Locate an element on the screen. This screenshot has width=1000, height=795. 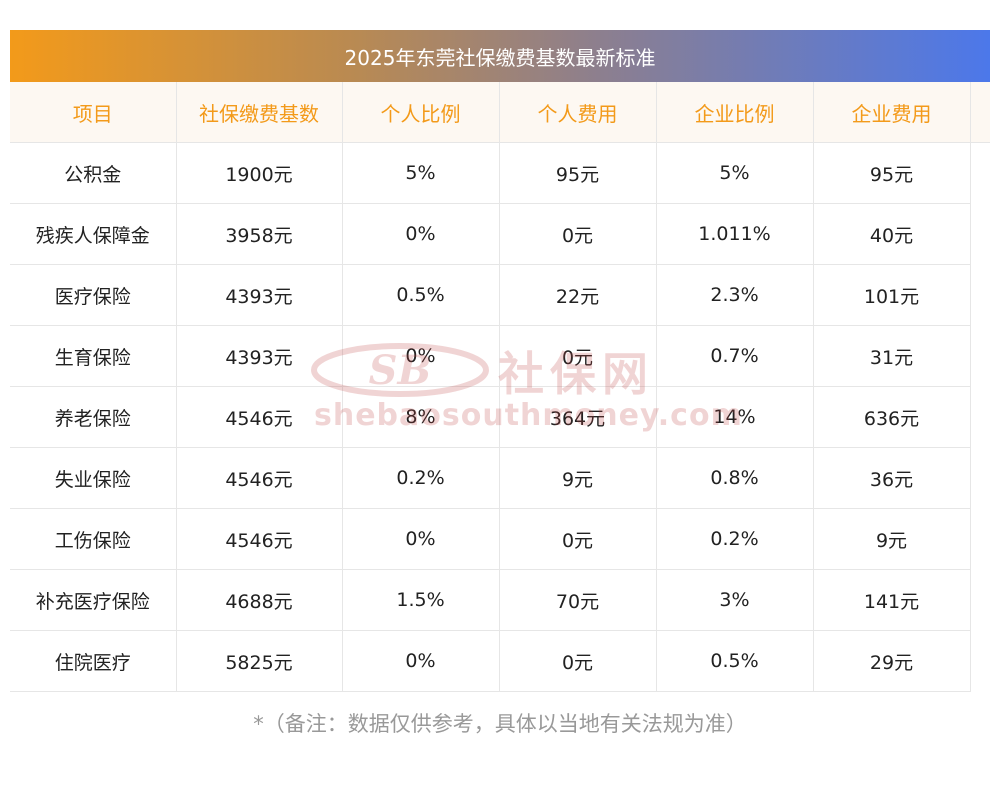
table-cell: 141元 is located at coordinates (892, 600).